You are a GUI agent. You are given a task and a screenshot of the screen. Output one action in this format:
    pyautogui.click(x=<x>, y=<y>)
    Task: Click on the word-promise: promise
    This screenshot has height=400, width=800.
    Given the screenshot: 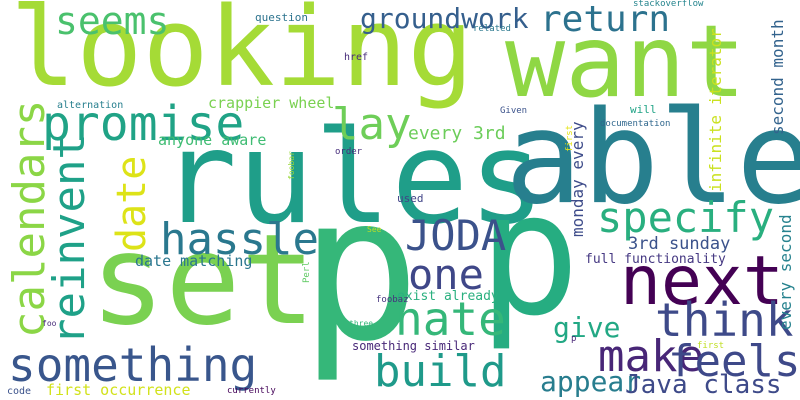 What is the action you would take?
    pyautogui.click(x=143, y=124)
    